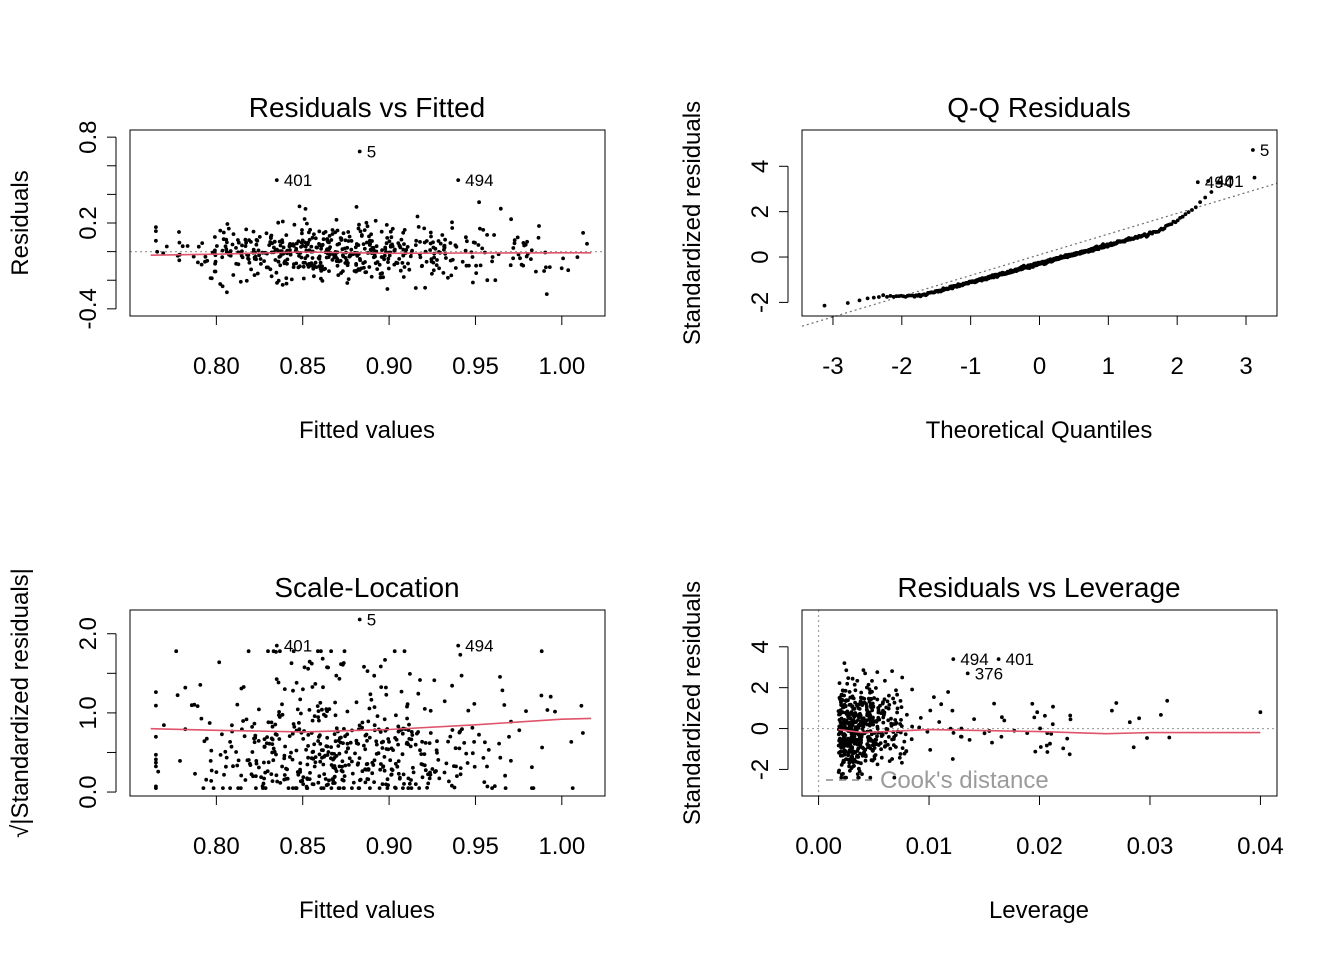 The height and width of the screenshot is (965, 1344). What do you see at coordinates (216, 846) in the screenshot?
I see `x-tick-label: 0.80` at bounding box center [216, 846].